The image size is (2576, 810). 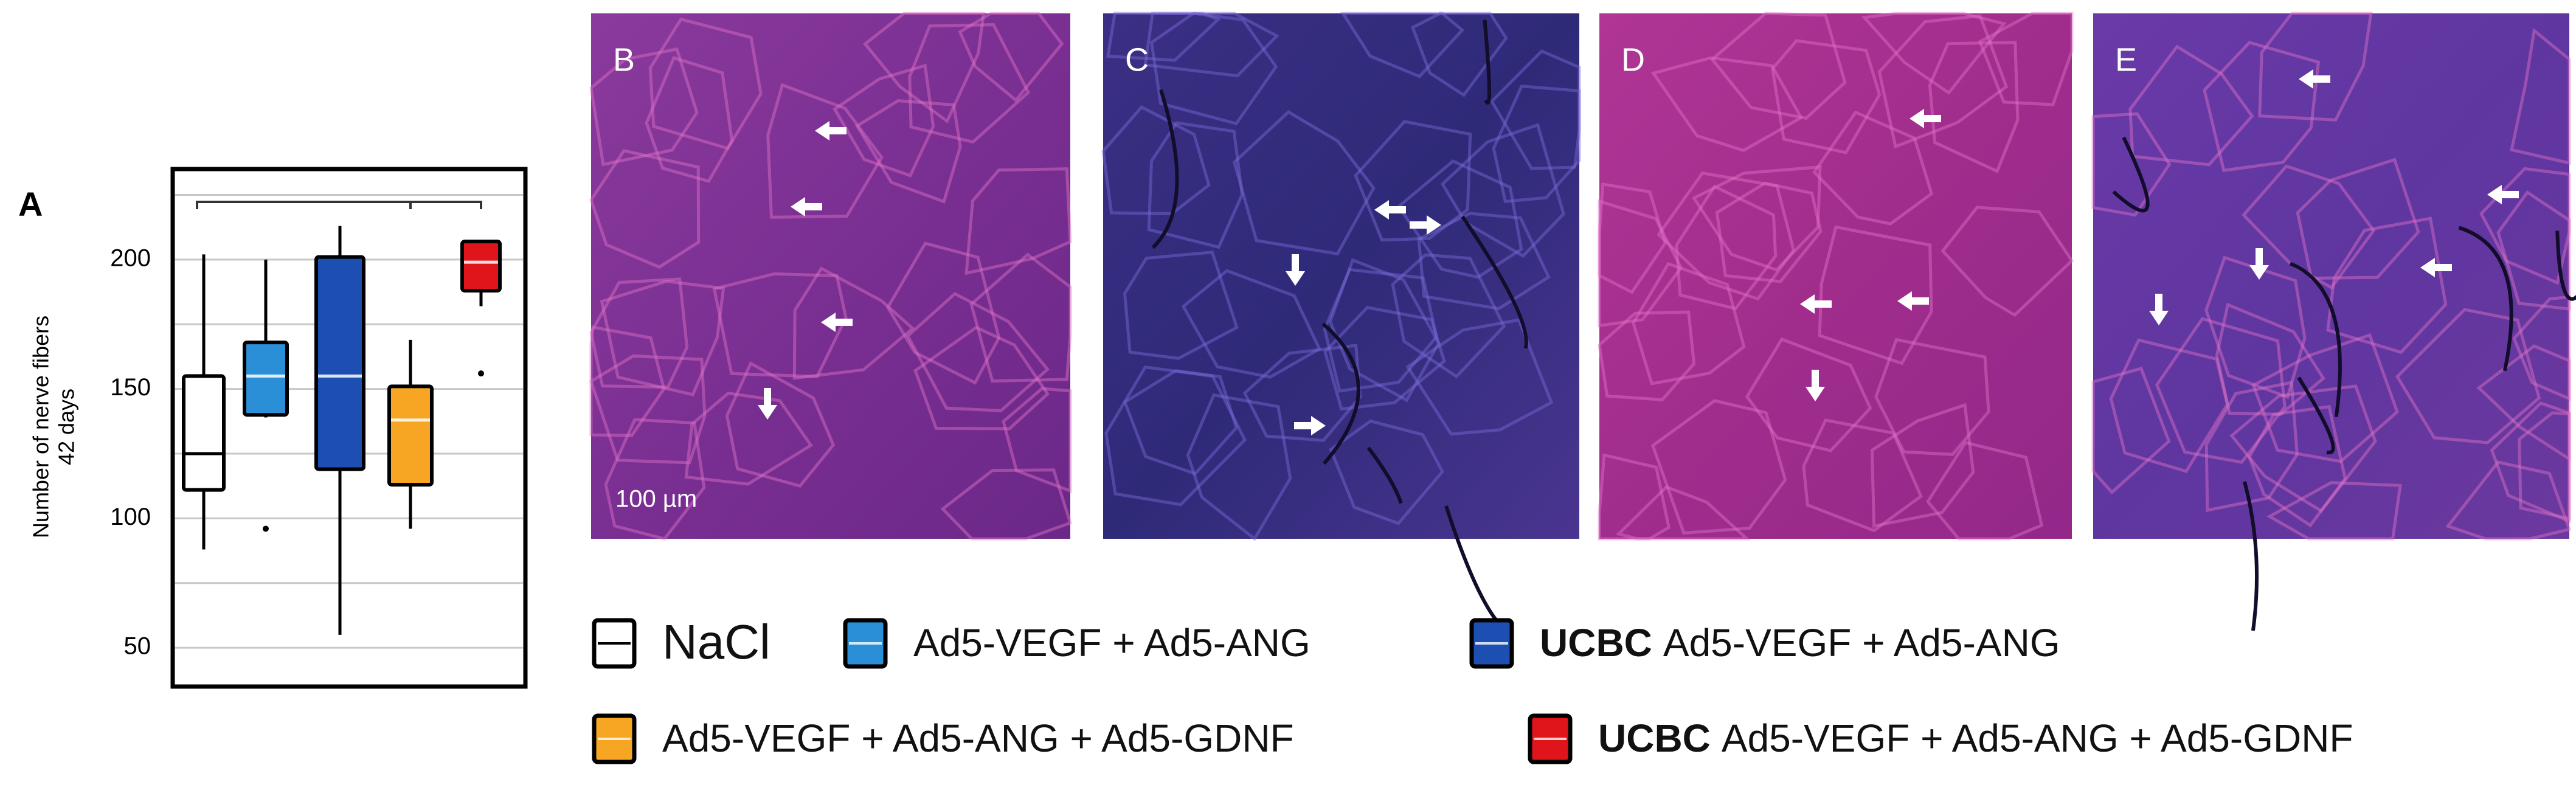 I want to click on scale-bar-label: 100 µm, so click(x=656, y=499).